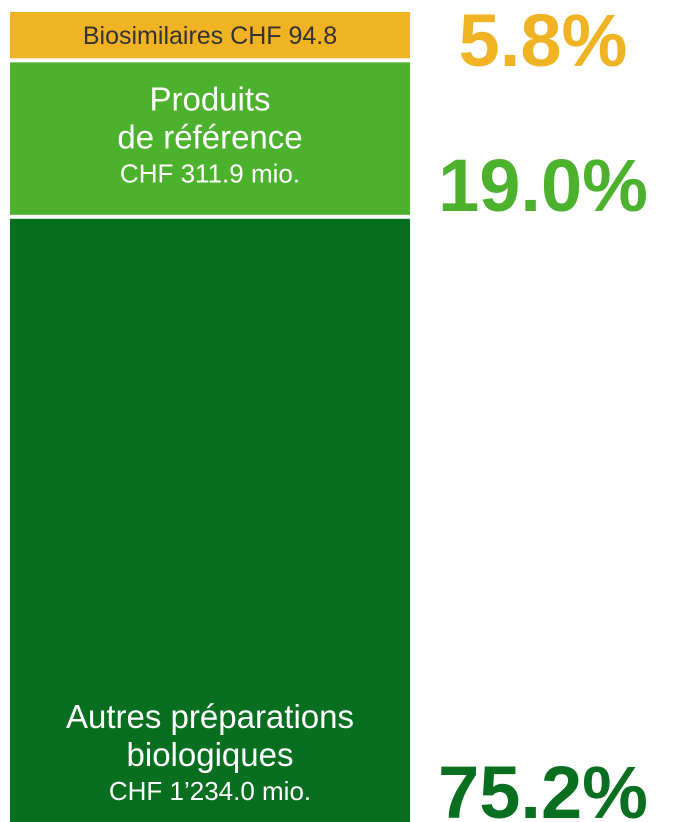 The width and height of the screenshot is (679, 822). What do you see at coordinates (543, 185) in the screenshot?
I see `percentage-label: 19.0%` at bounding box center [543, 185].